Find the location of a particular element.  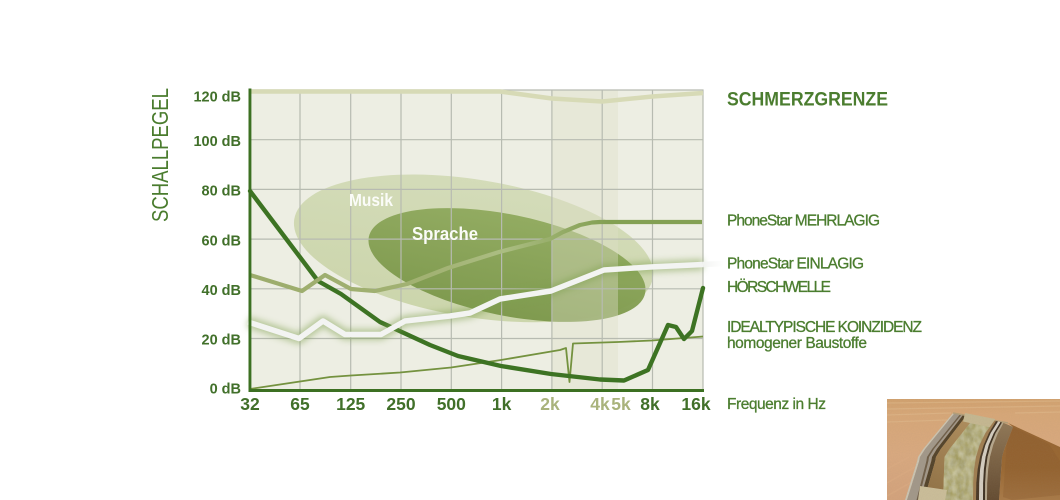

svg-text: 60 dB is located at coordinates (222, 242).